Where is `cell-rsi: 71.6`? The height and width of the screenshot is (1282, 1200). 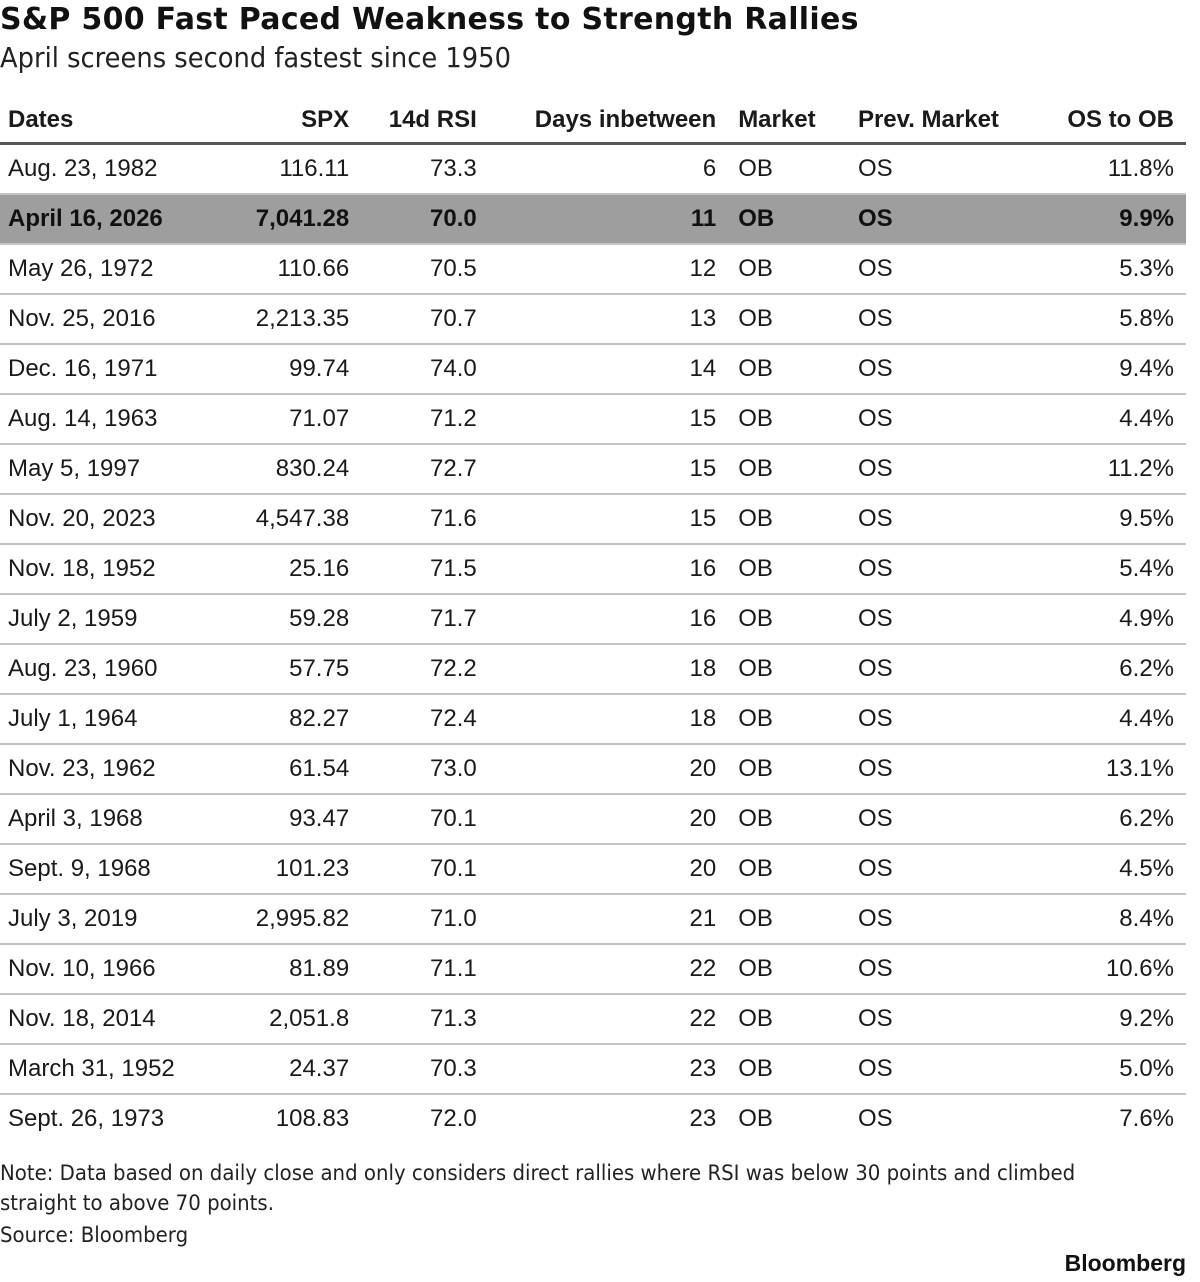 cell-rsi: 71.6 is located at coordinates (413, 519).